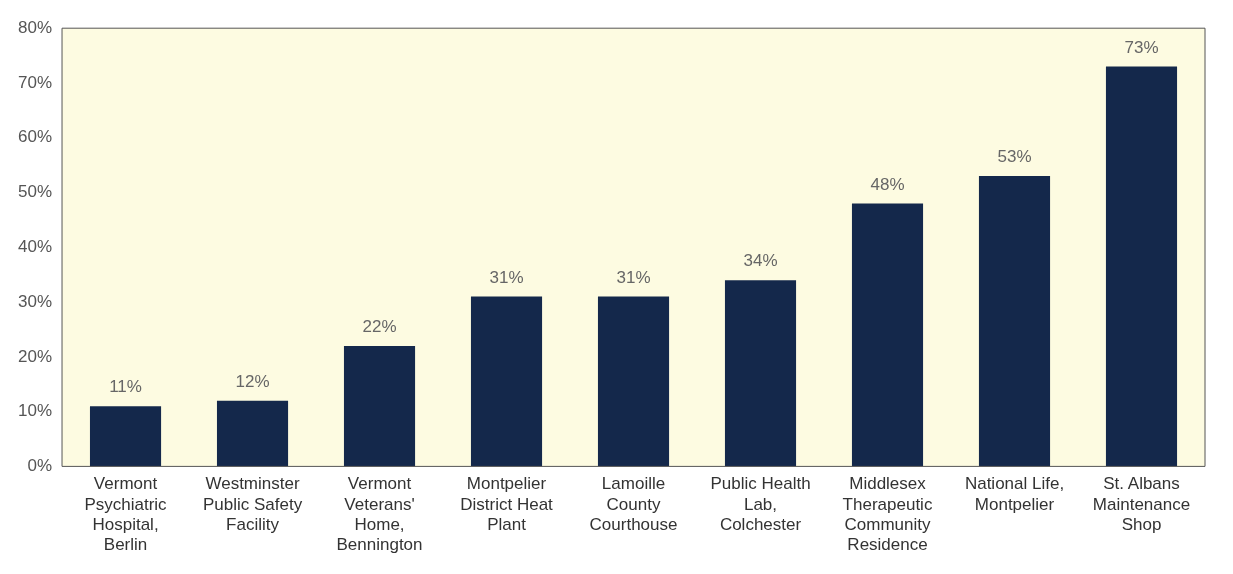 This screenshot has width=1233, height=574. Describe the element at coordinates (35, 82) in the screenshot. I see `y-tick-label: 70%` at that location.